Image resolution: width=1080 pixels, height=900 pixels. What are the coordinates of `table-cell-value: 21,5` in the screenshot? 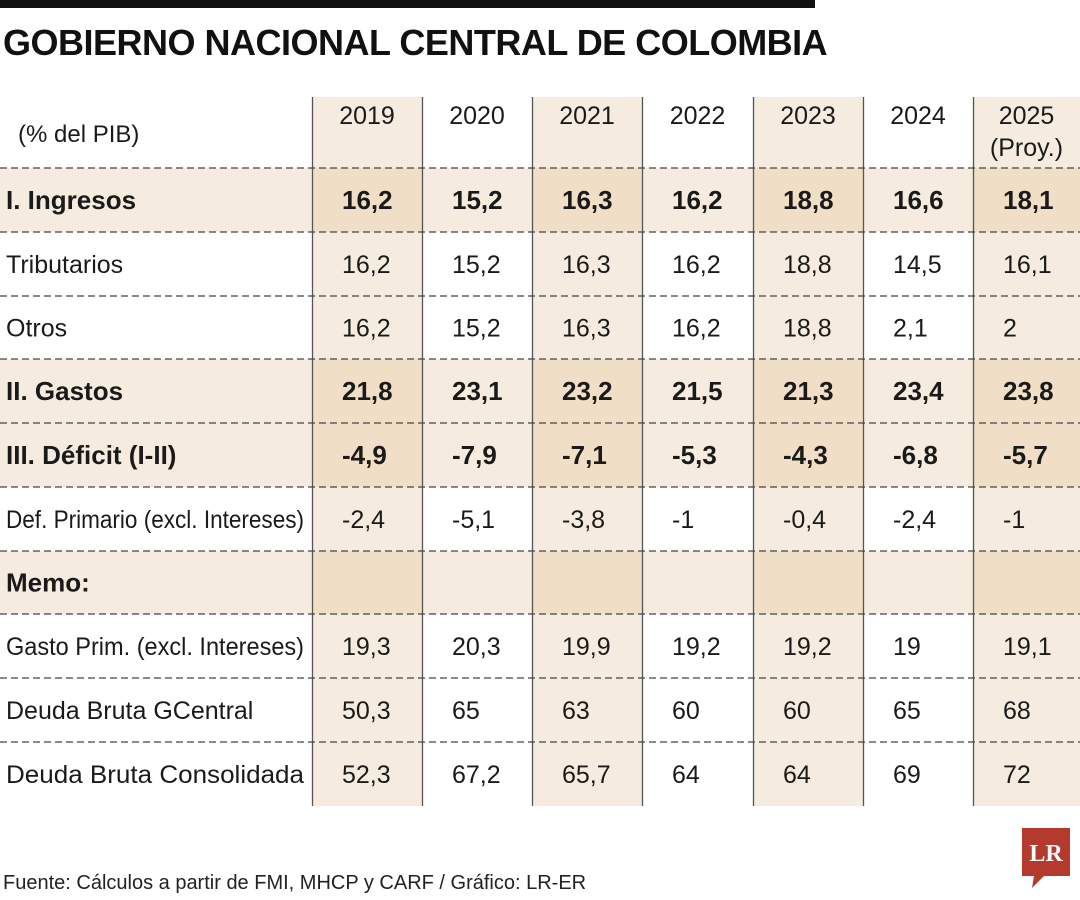 It's located at (697, 391).